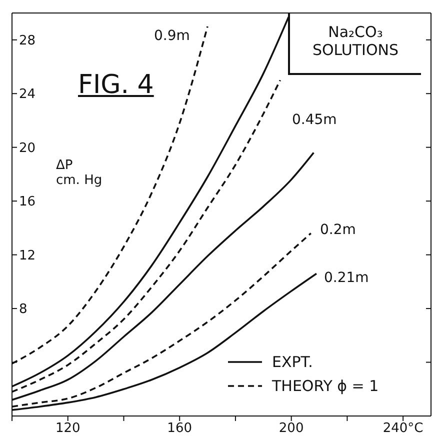  I want to click on annotation: 0.21m, so click(346, 278).